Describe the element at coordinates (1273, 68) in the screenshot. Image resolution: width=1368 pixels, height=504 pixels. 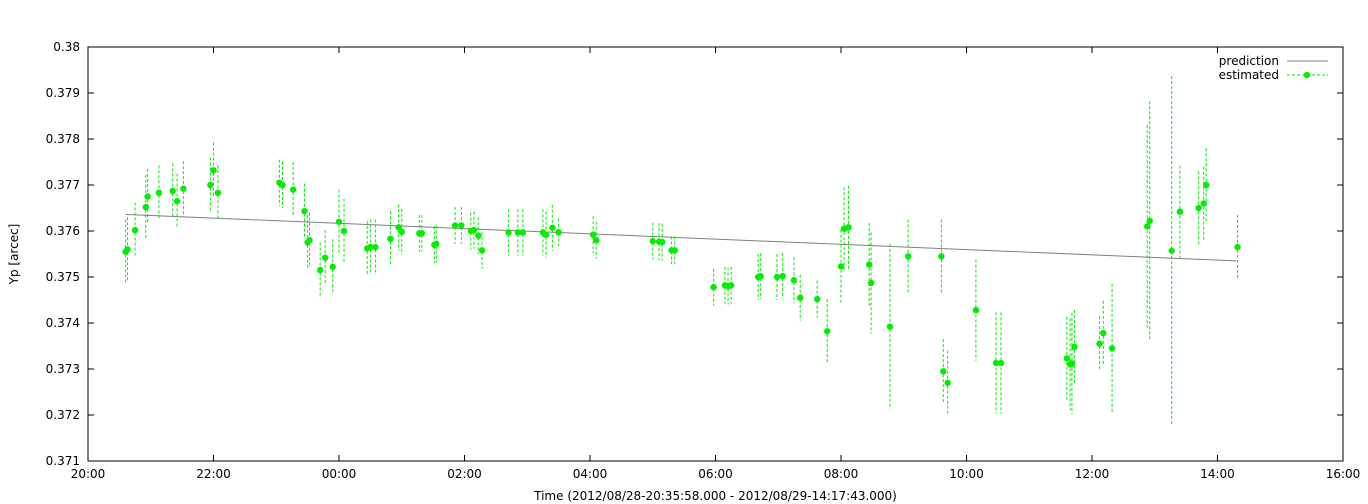
I see `legend: prediction estimated` at that location.